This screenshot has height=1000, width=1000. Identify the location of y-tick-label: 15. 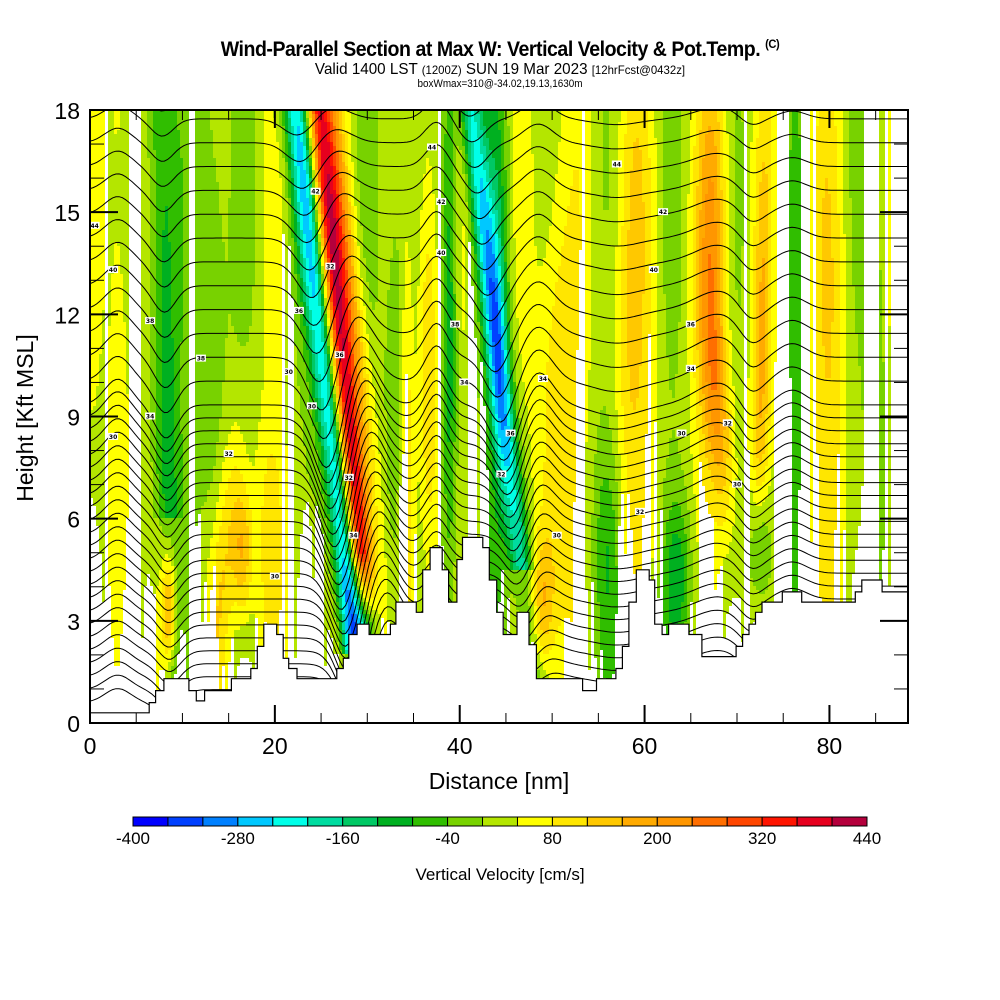
(67, 213).